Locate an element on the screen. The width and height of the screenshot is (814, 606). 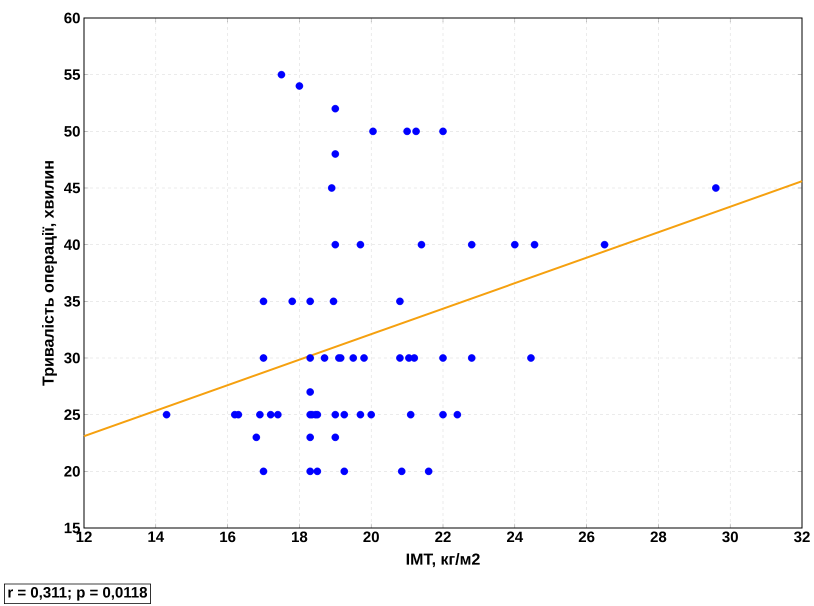
x-tick-label: 32 is located at coordinates (802, 537).